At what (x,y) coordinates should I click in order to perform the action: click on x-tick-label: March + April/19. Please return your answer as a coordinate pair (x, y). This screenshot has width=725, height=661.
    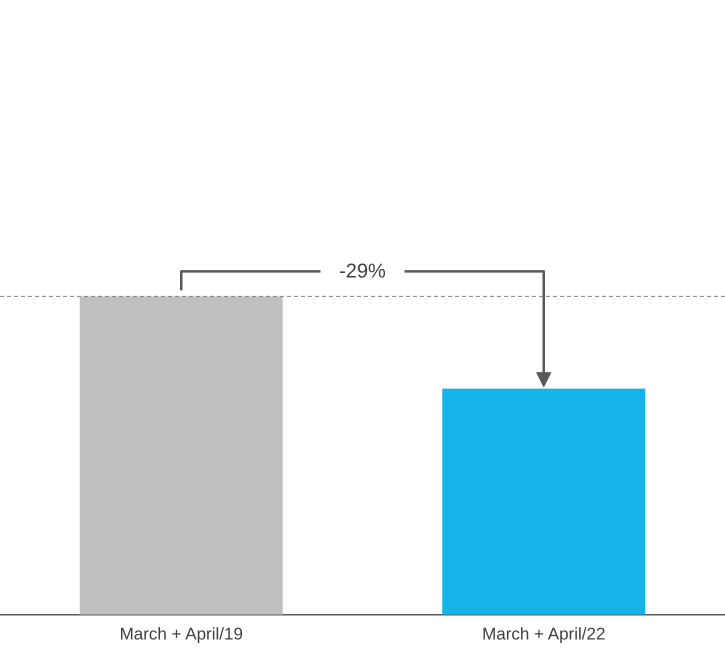
    Looking at the image, I should click on (181, 634).